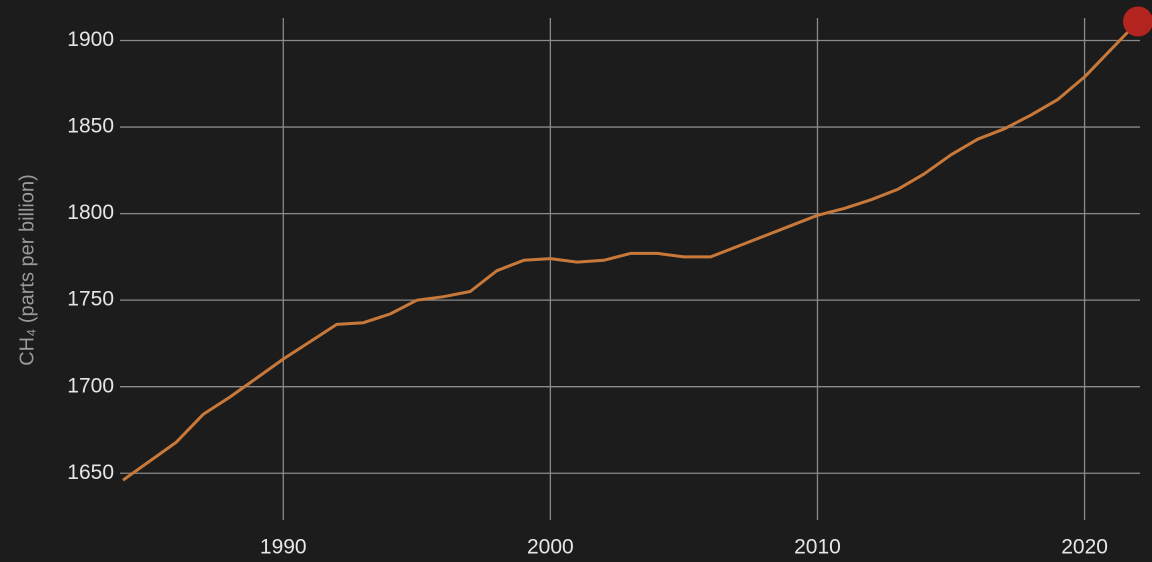  Describe the element at coordinates (817, 547) in the screenshot. I see `x-tick-label: 2010` at that location.